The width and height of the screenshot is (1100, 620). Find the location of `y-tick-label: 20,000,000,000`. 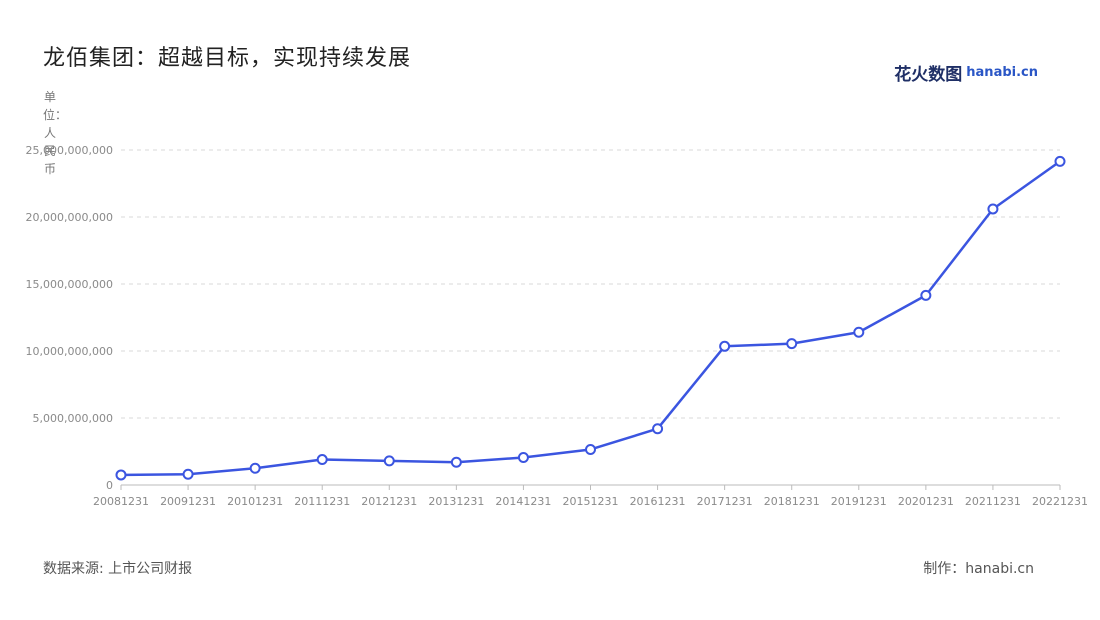

y-tick-label: 20,000,000,000 is located at coordinates (69, 217).